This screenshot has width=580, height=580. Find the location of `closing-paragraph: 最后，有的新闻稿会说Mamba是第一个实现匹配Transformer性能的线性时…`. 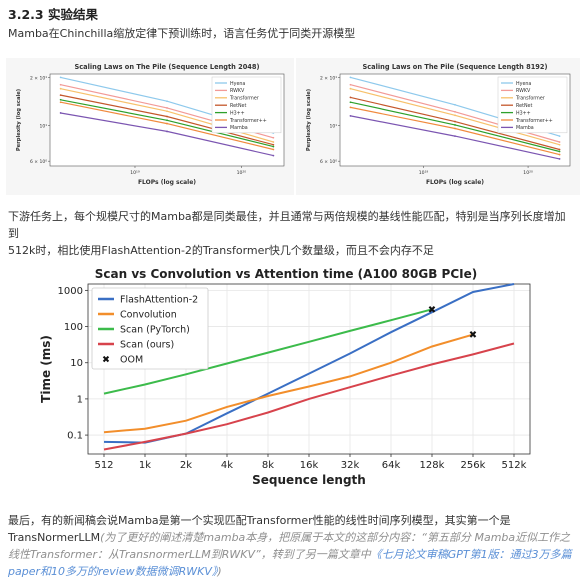

closing-paragraph: 最后，有的新闻稿会说Mamba是第一个实现匹配Transformer性能的线性时… is located at coordinates (294, 546).